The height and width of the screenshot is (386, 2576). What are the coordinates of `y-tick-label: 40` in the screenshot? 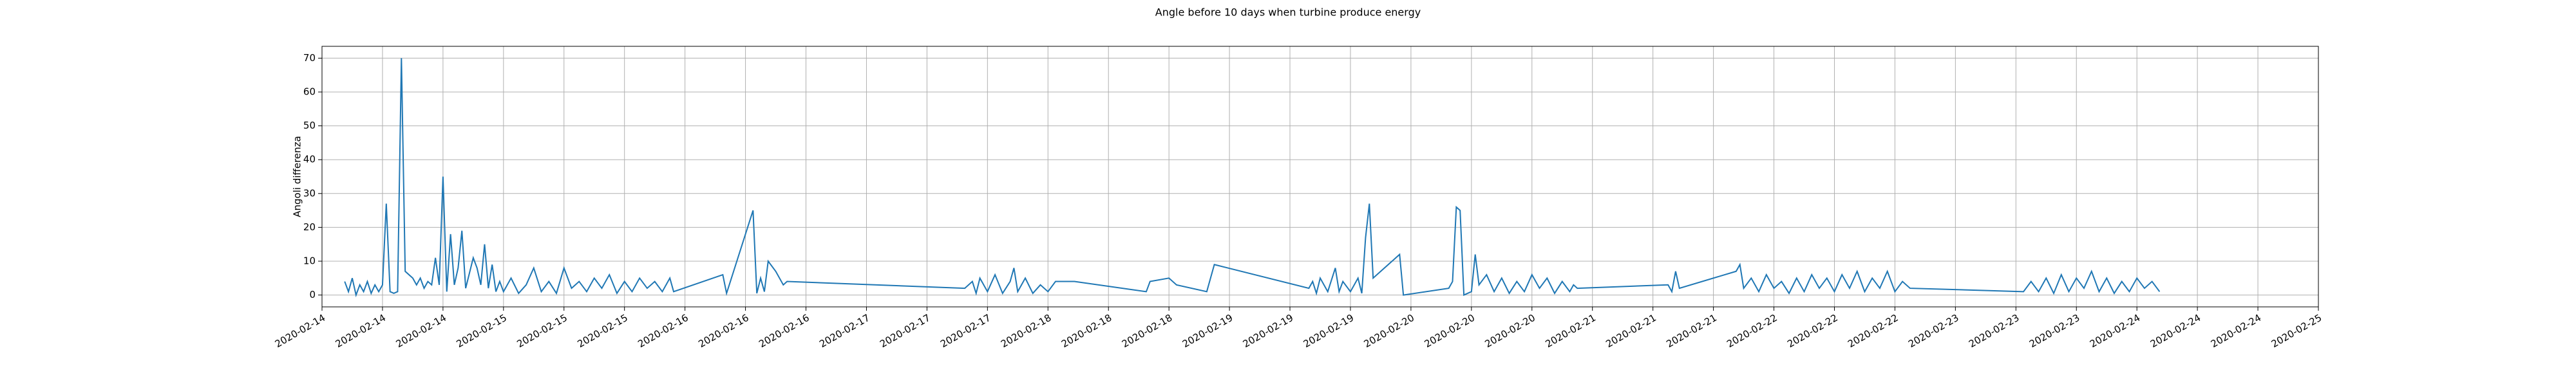 It's located at (309, 159).